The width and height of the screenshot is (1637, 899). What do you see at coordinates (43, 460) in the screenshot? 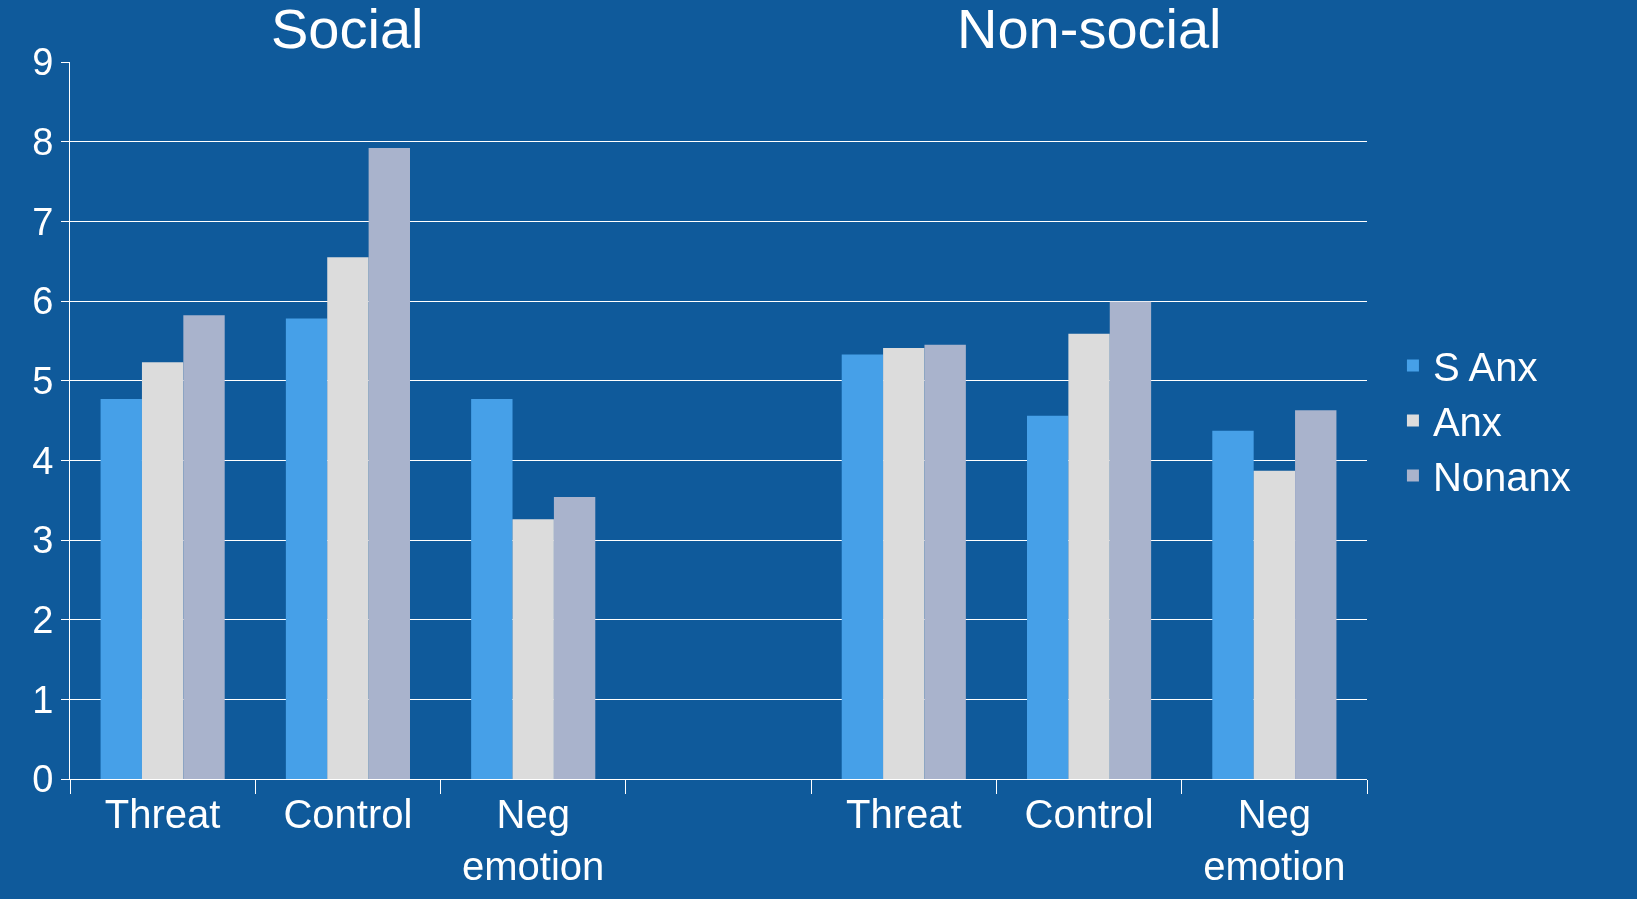
I see `y-tick-label: 4` at bounding box center [43, 460].